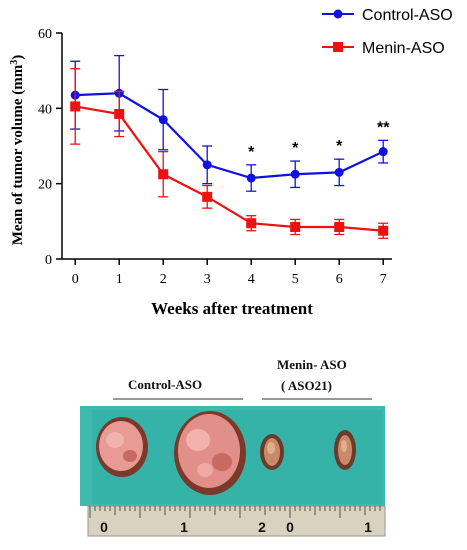 The height and width of the screenshot is (550, 467). I want to click on y-tick-label: 20, so click(45, 185).